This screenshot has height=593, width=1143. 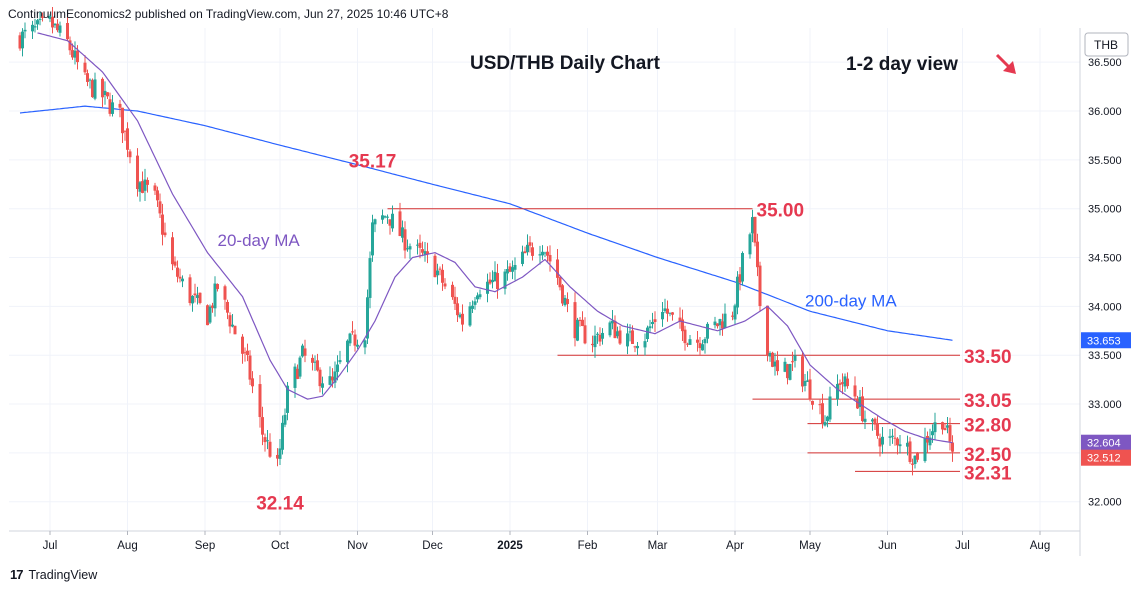 I want to click on tradingview-logo-icon: 17, so click(x=17, y=574).